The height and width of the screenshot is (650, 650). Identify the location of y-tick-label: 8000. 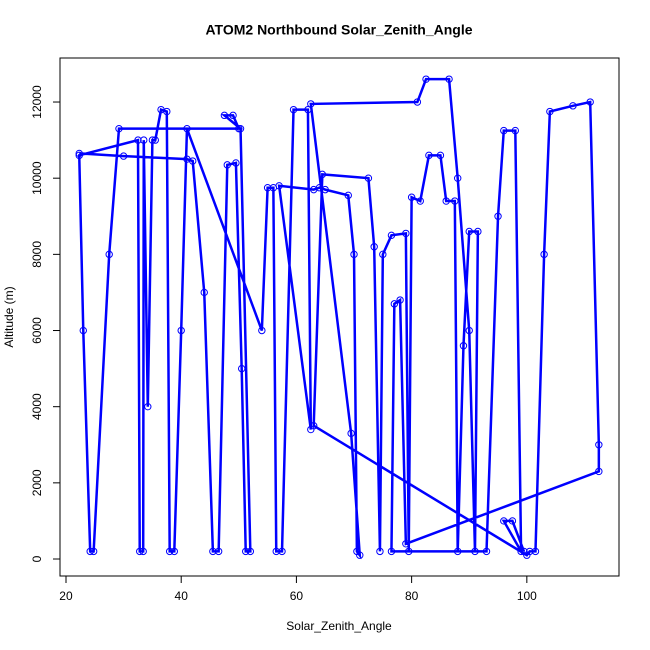
(37, 254).